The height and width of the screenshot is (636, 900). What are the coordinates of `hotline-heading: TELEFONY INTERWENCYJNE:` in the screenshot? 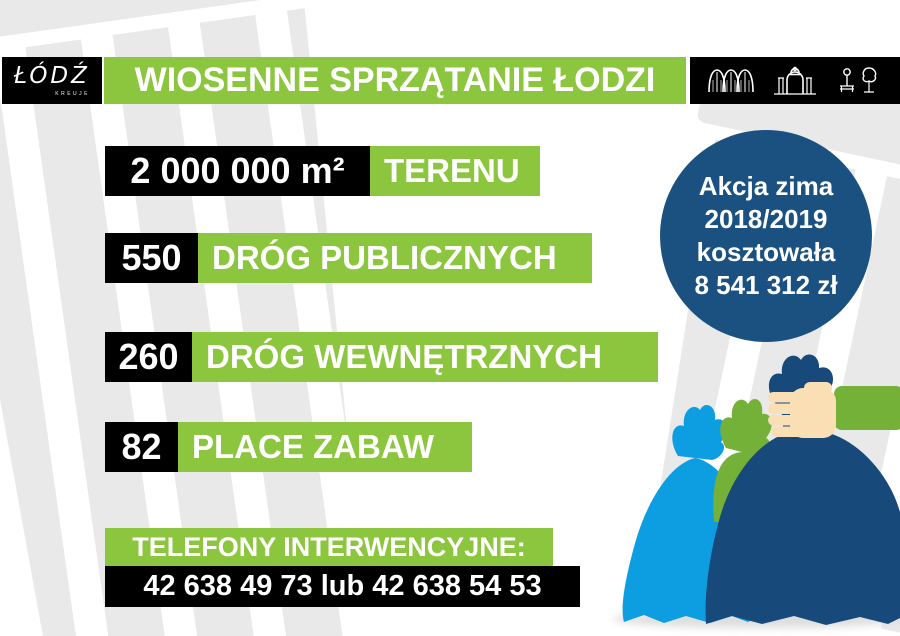 It's located at (329, 547).